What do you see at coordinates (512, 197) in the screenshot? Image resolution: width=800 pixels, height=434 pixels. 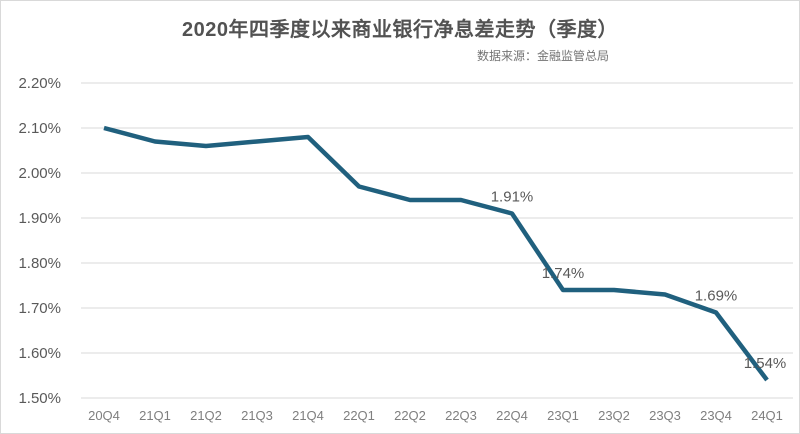 I see `data-point-label: 1.91%` at bounding box center [512, 197].